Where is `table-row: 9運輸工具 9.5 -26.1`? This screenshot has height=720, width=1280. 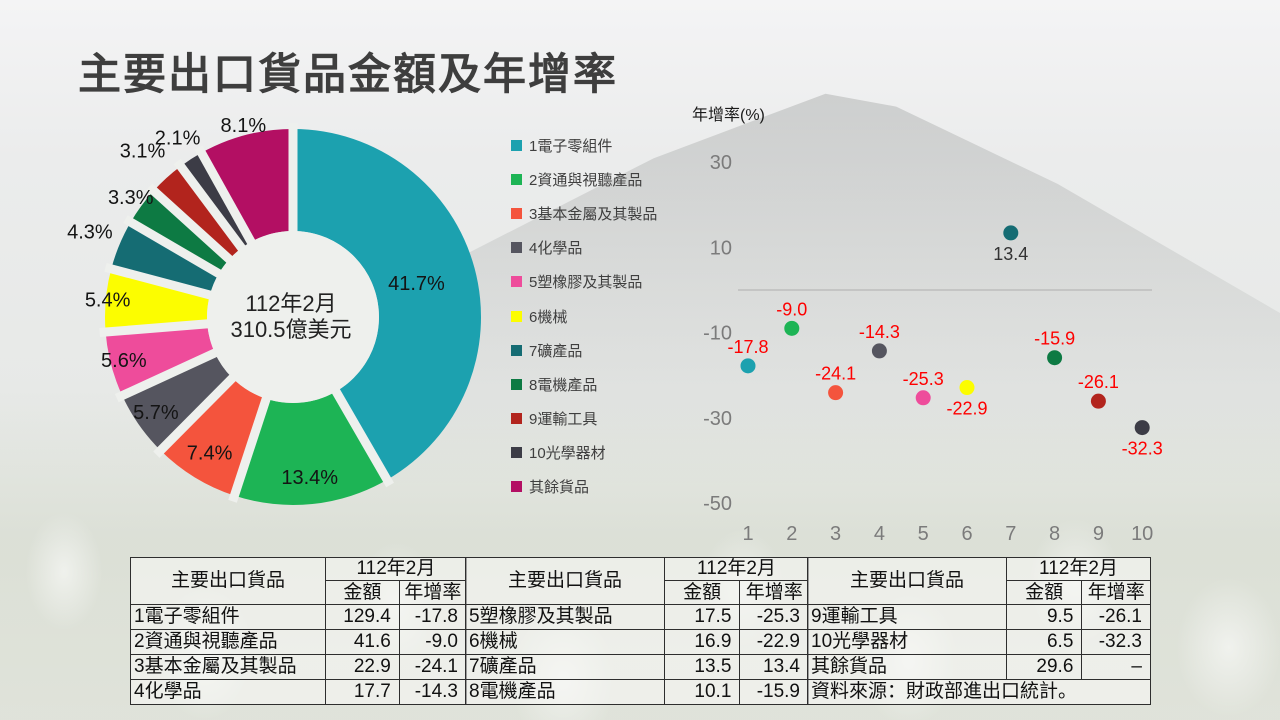 table-row: 9運輸工具 9.5 -26.1 is located at coordinates (979, 617).